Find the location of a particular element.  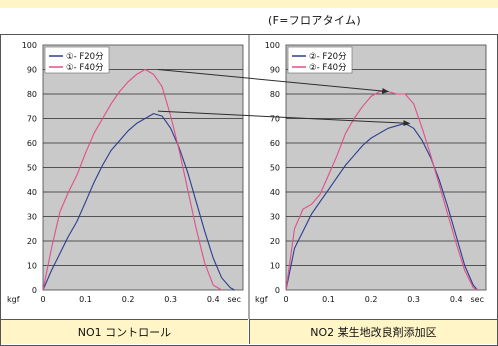

caption-no1: NO1 コントロール is located at coordinates (124, 331).